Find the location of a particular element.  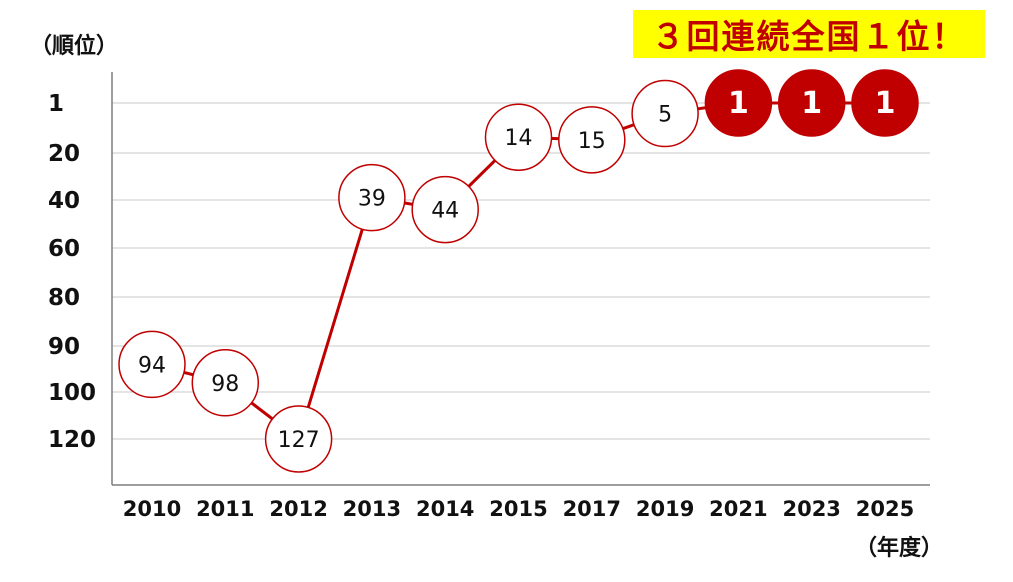

x-tick-label: 2014 is located at coordinates (445, 509).